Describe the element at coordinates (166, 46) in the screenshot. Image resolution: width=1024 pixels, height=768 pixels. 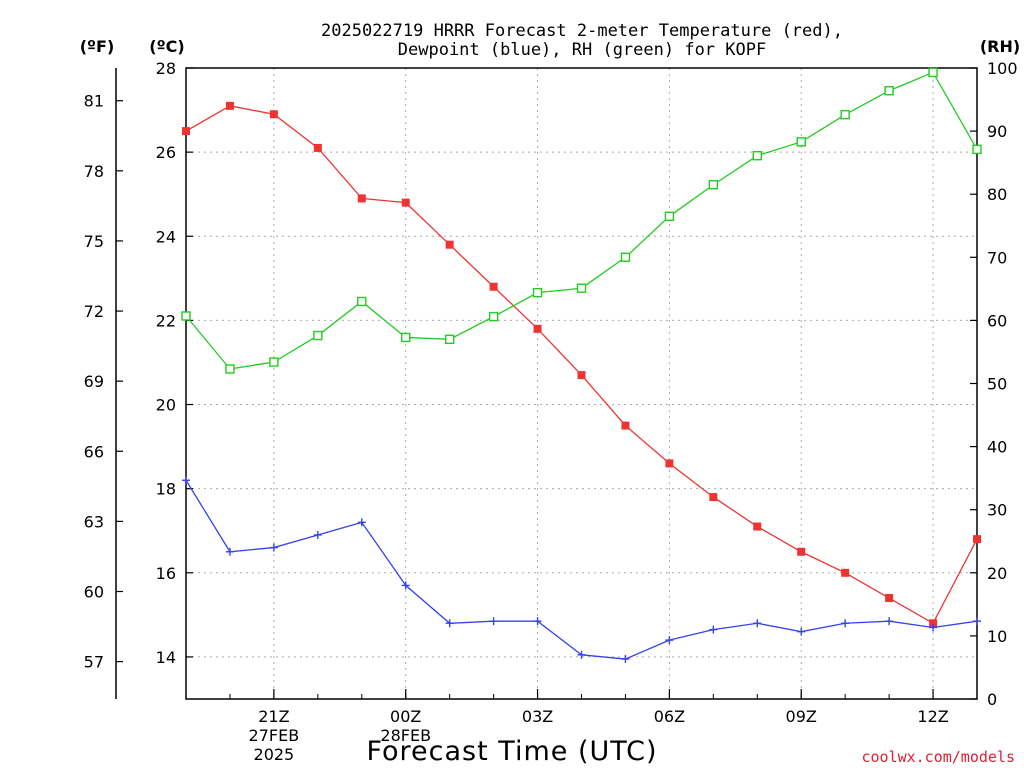
I see `left-axis-c-label: (ºC)` at that location.